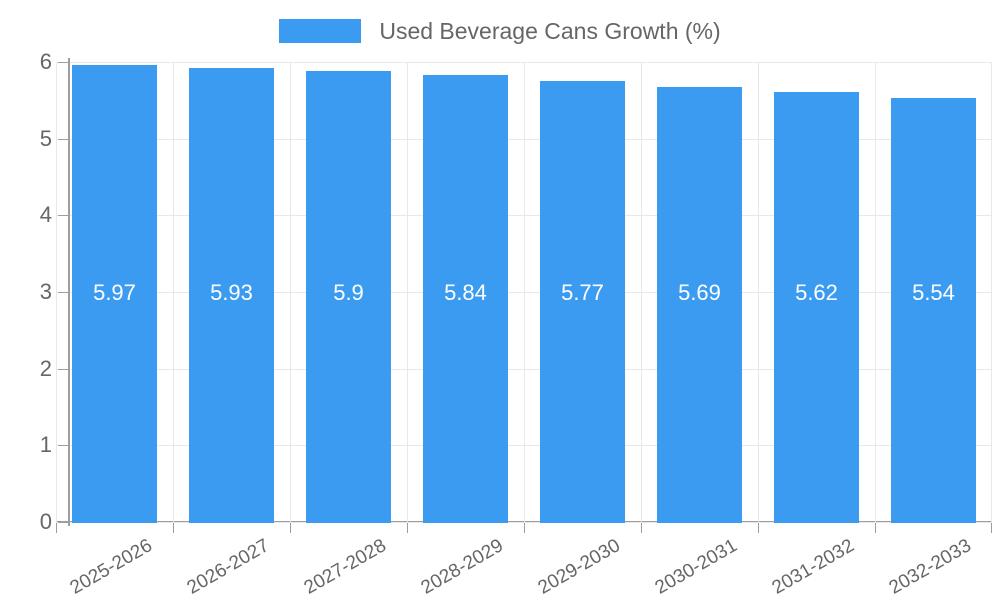 This screenshot has width=1000, height=600. Describe the element at coordinates (231, 292) in the screenshot. I see `bar-value-label: 5.93` at that location.